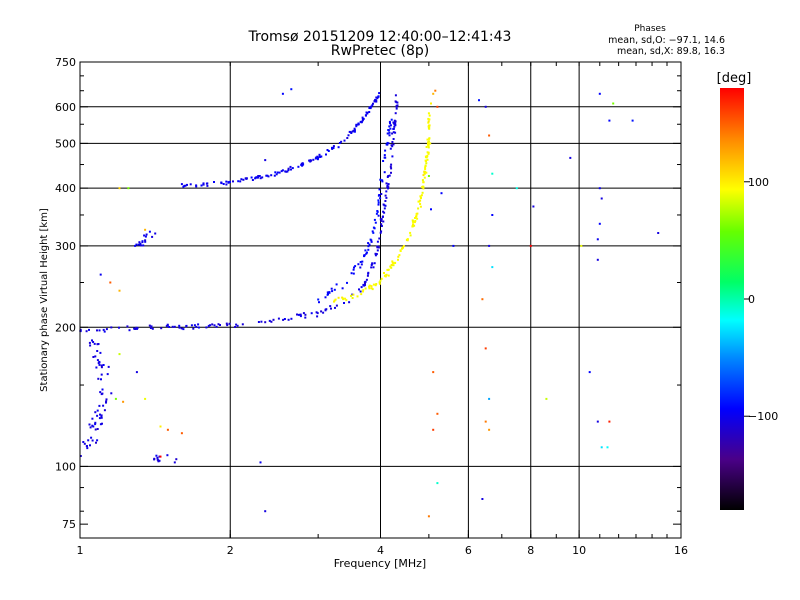  What do you see at coordinates (65, 466) in the screenshot?
I see `y-tick-label: 100` at bounding box center [65, 466].